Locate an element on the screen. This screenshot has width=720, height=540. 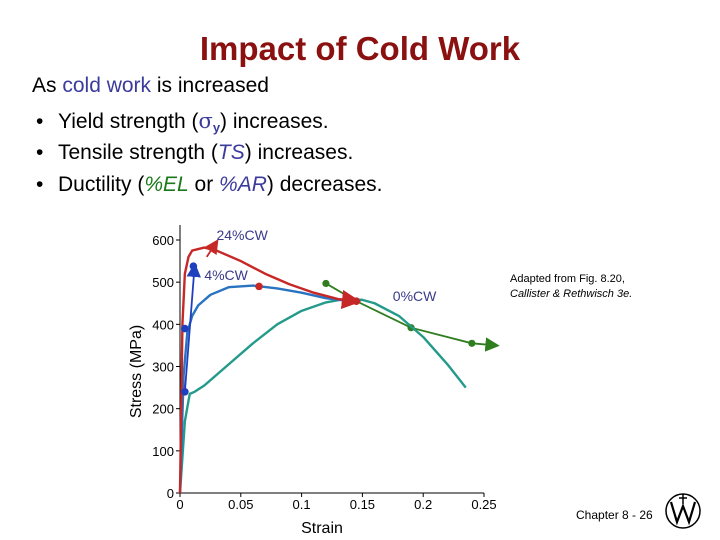
curve-label: 24%CW is located at coordinates (242, 235).